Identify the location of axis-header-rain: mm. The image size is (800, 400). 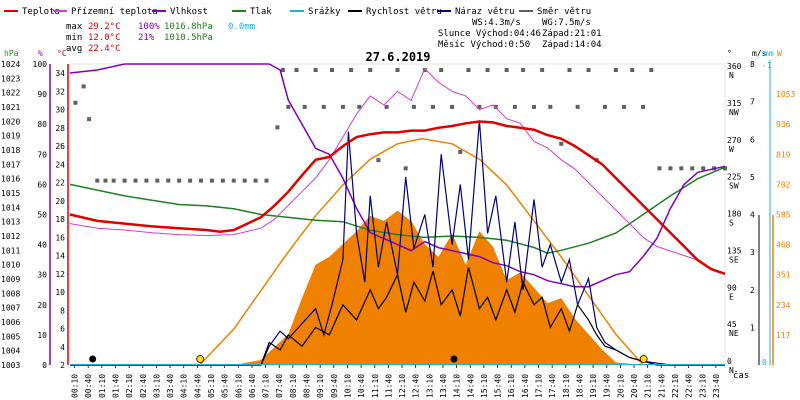
(769, 53).